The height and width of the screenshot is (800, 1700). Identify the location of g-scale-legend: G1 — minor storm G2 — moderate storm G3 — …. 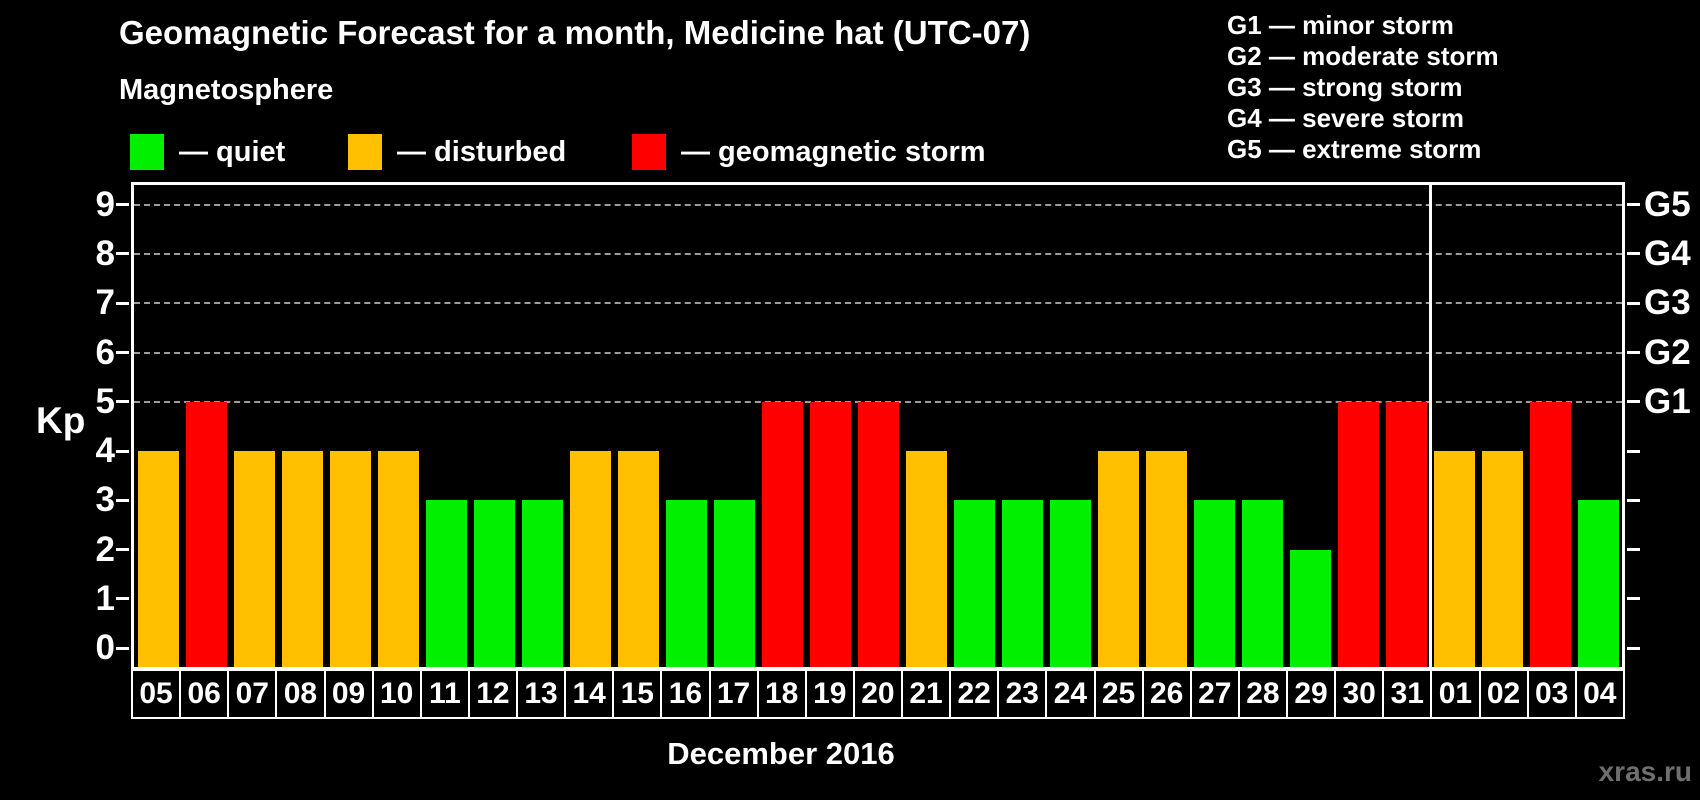
(1363, 87).